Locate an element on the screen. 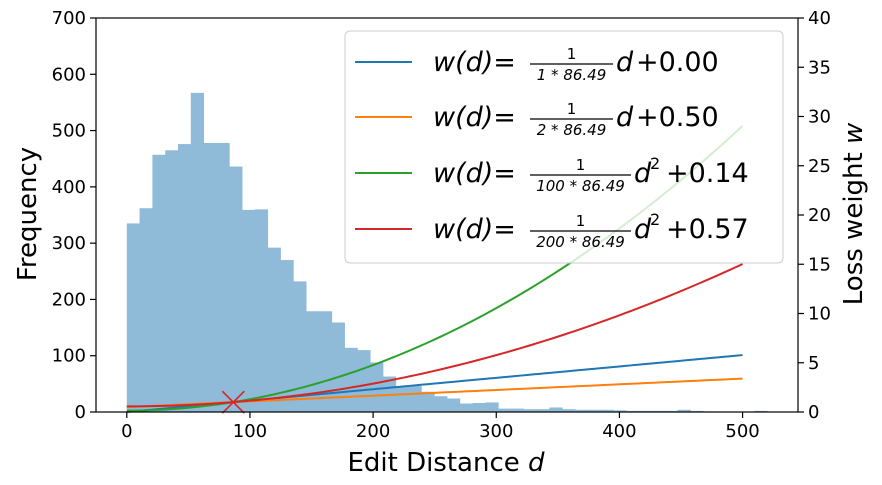  legend-entry-3: w(d)= is located at coordinates (474, 173).